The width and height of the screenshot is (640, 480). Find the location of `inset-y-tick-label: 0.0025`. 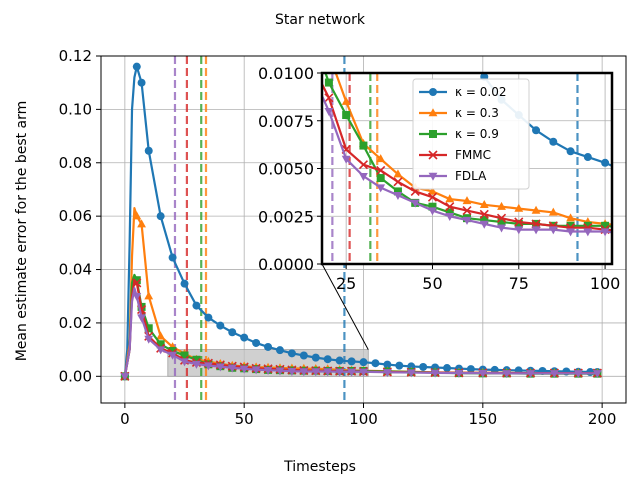

inset-y-tick-label: 0.0025 is located at coordinates (286, 216).